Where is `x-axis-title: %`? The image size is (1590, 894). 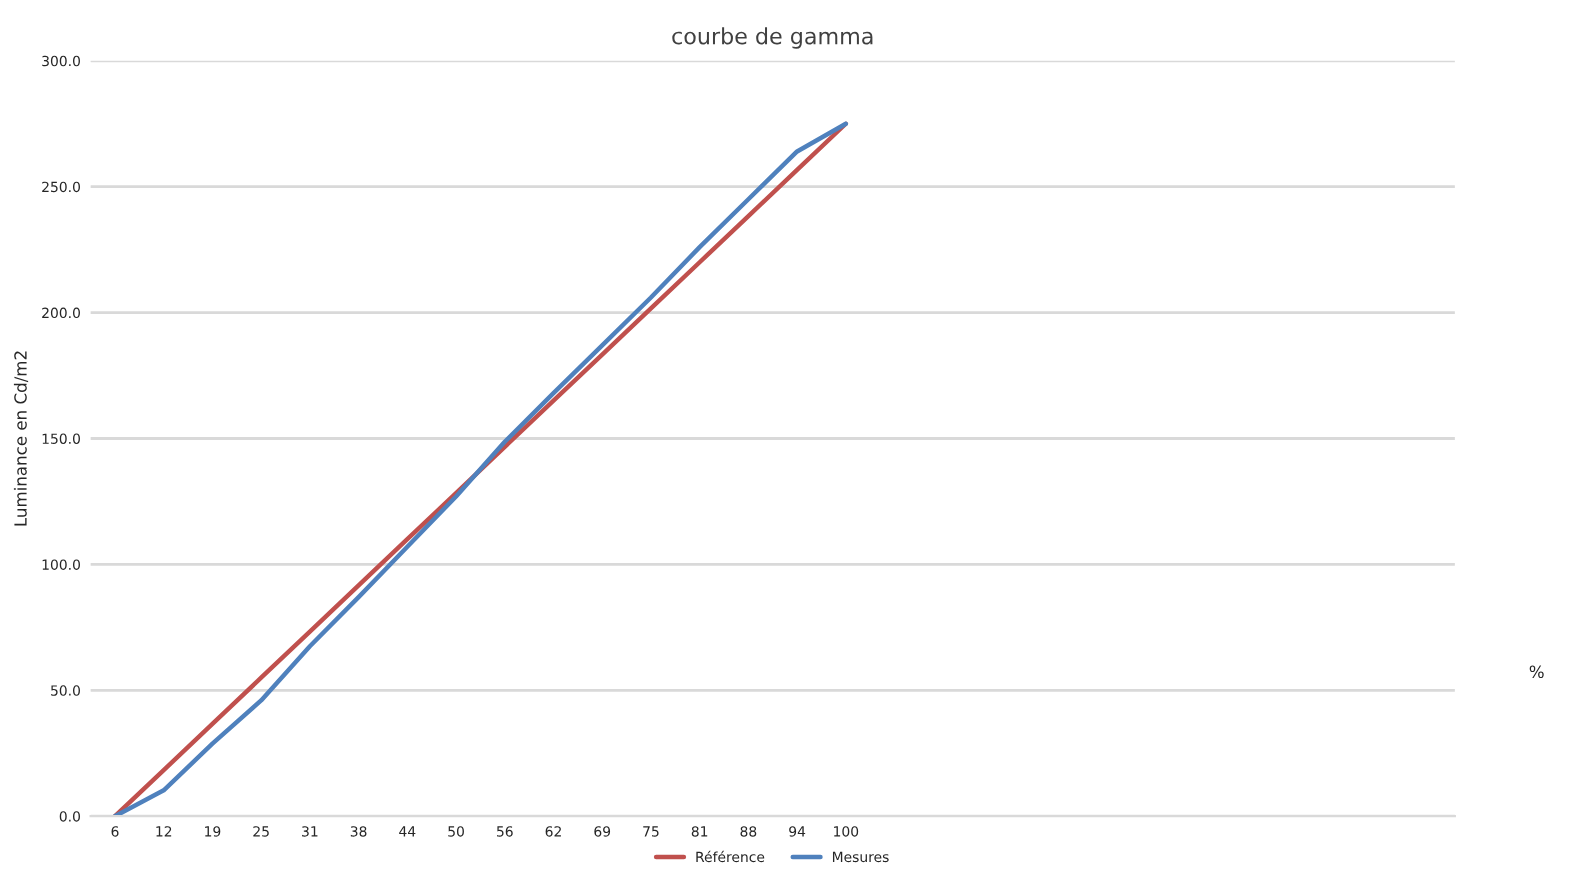
x-axis-title: % is located at coordinates (1536, 672).